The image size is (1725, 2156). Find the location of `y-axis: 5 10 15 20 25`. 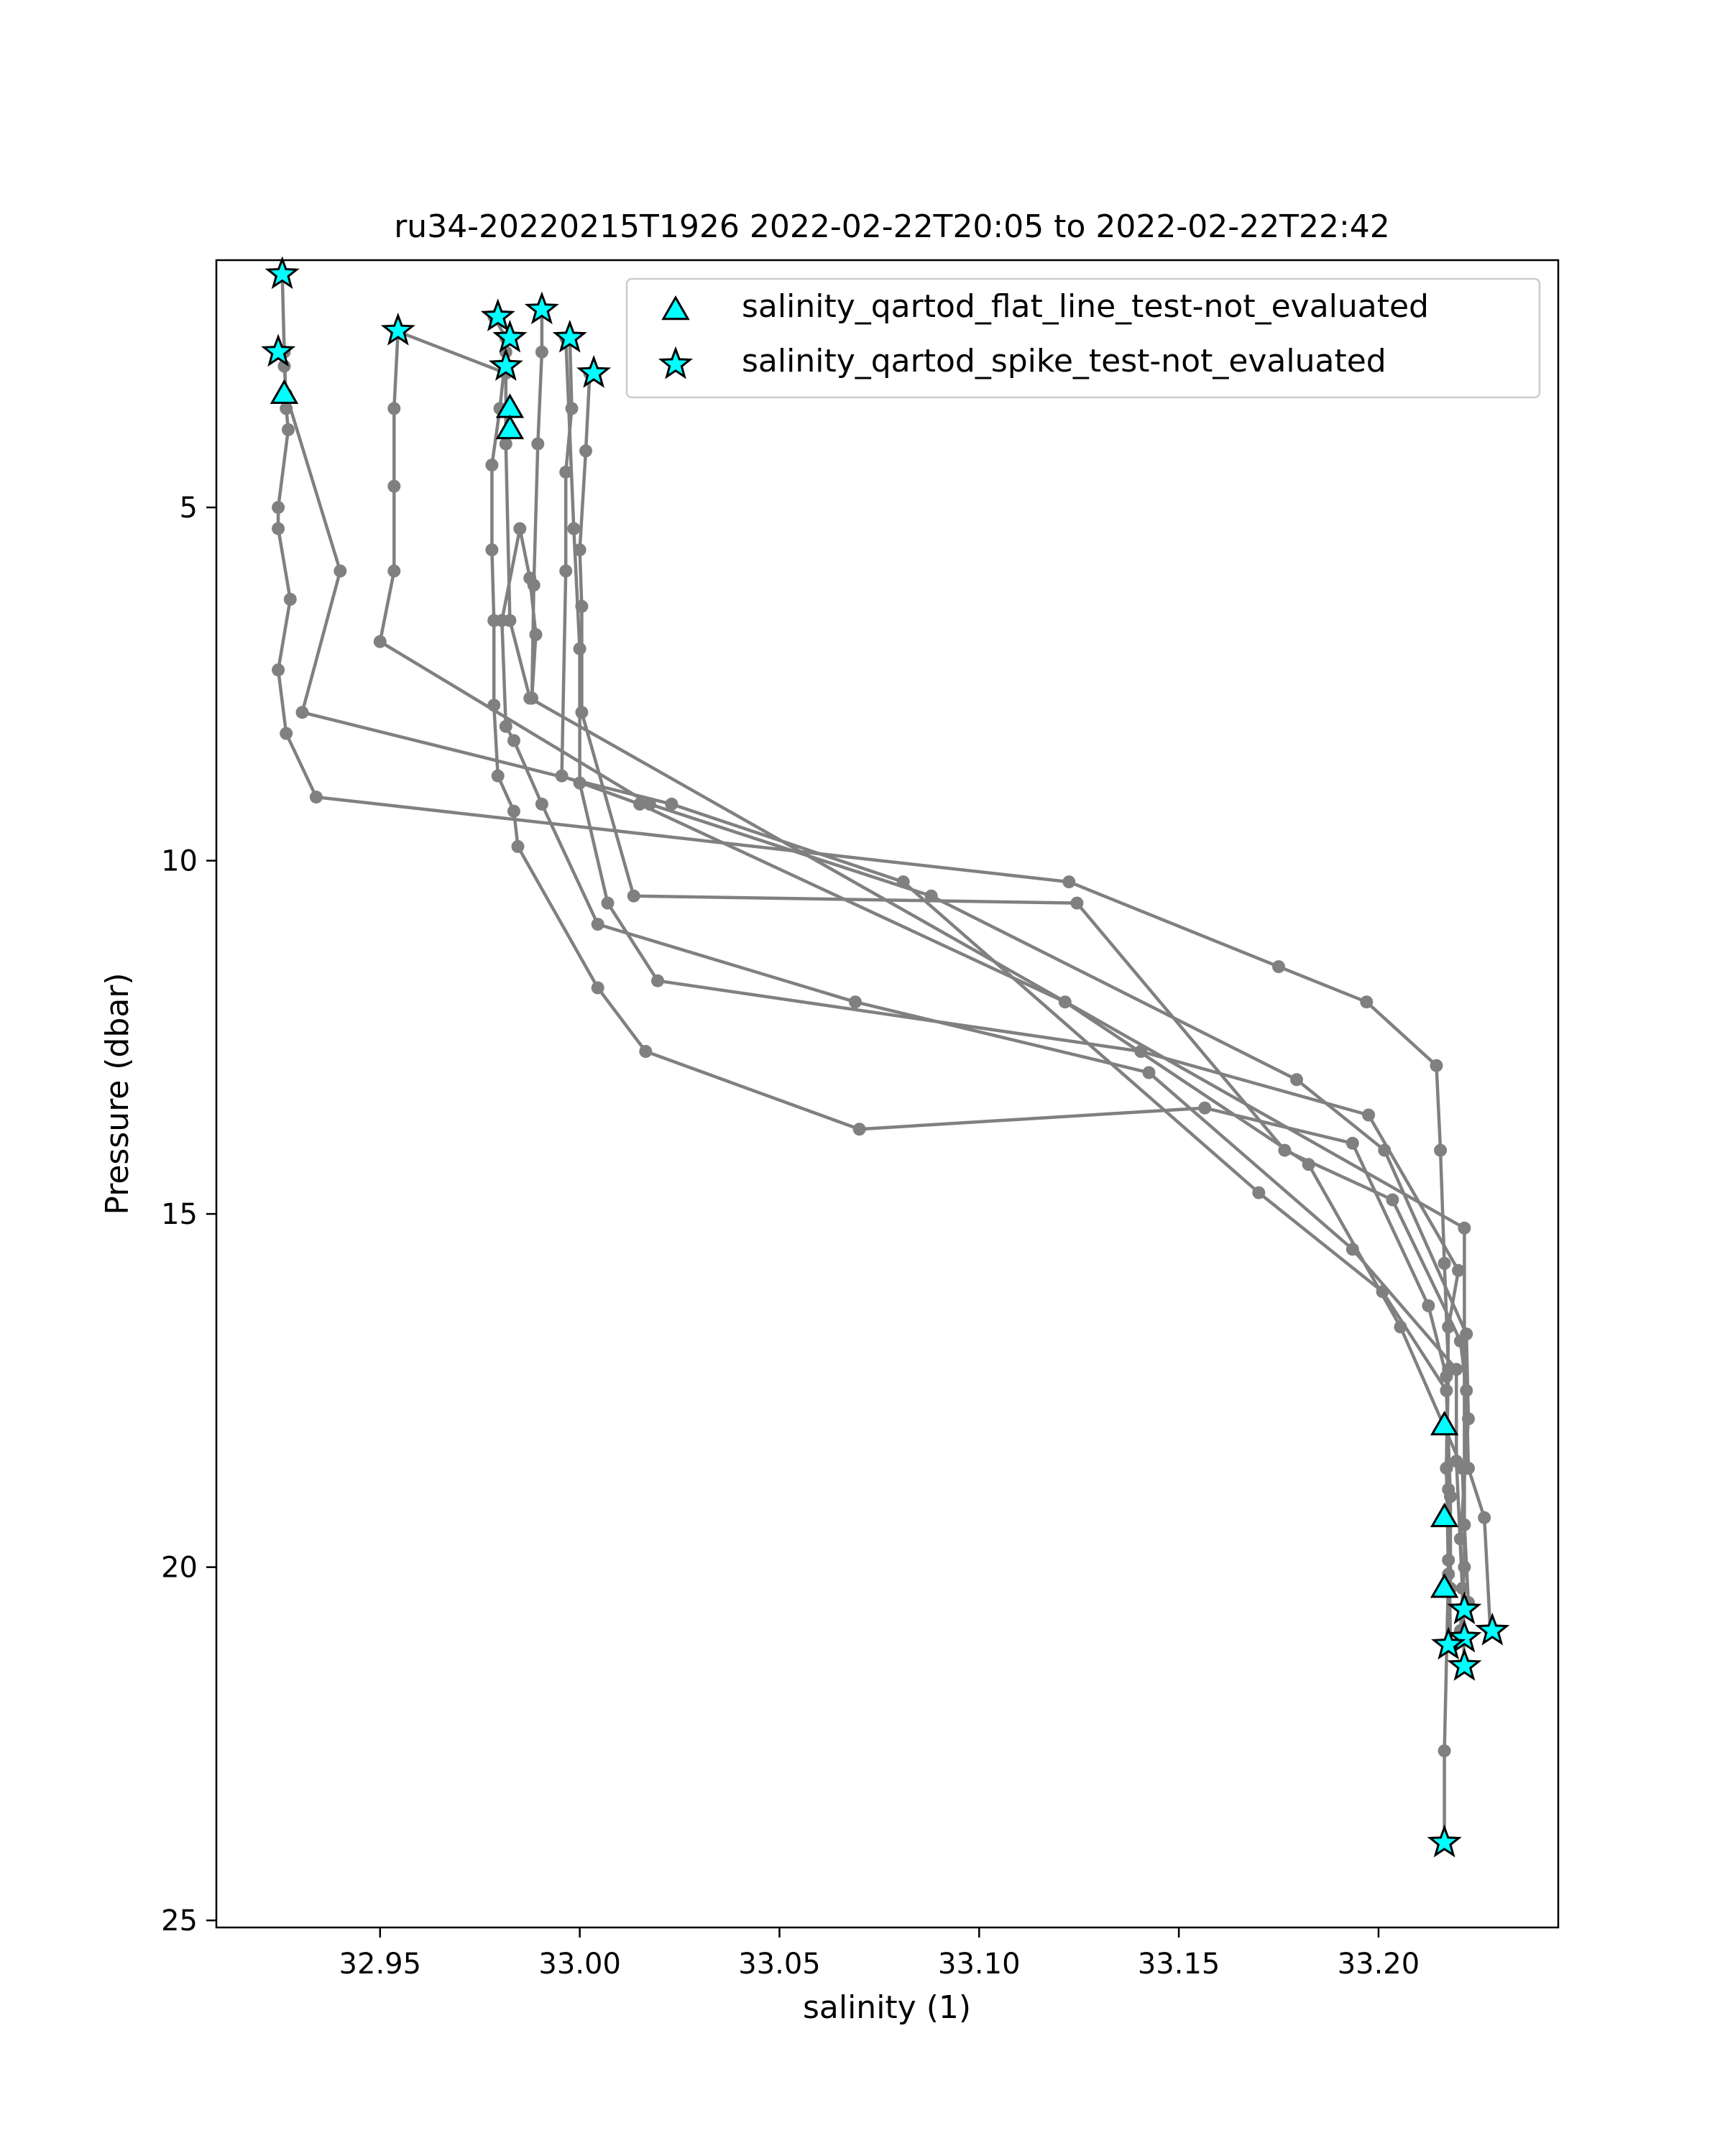

y-axis: 5 10 15 20 25 is located at coordinates (188, 1215).